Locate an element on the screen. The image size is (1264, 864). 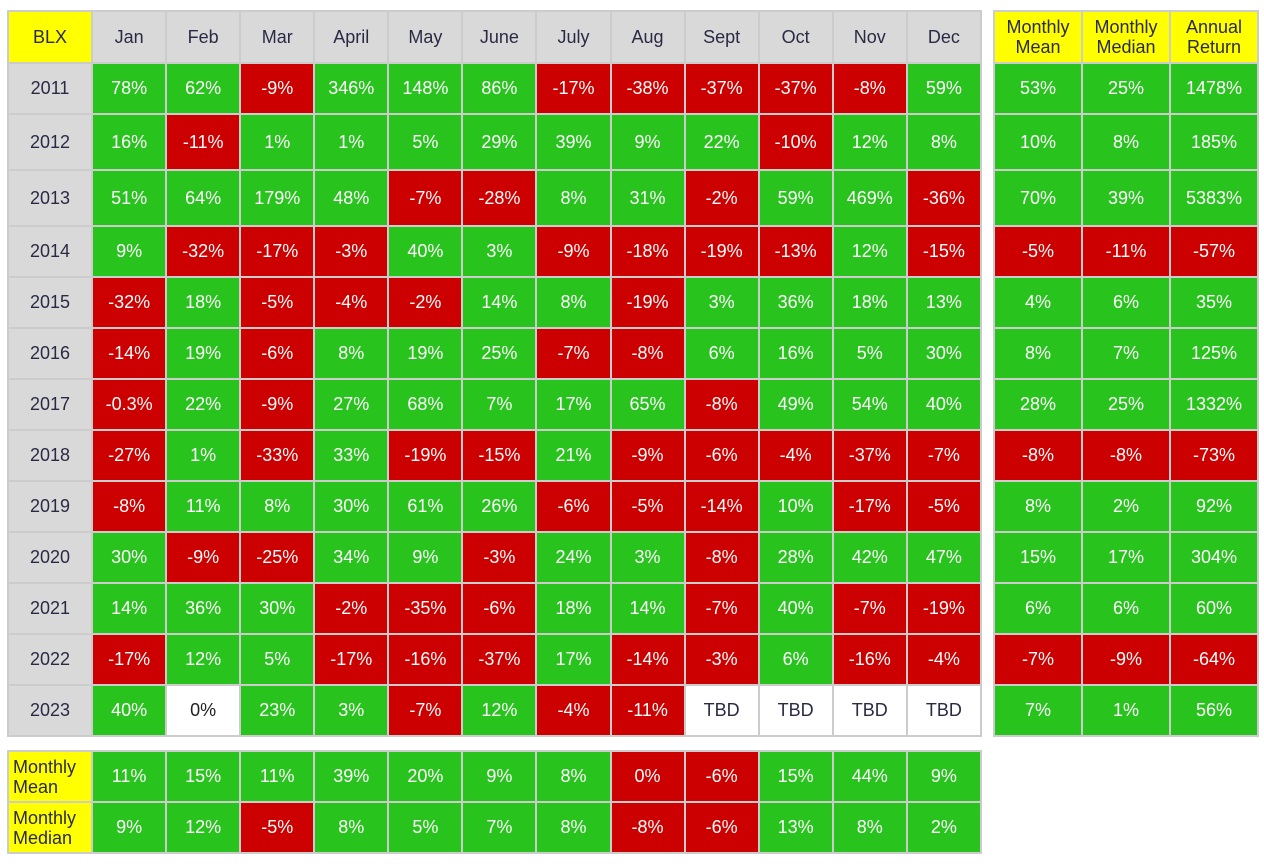
return-cell: 30% is located at coordinates (944, 353).